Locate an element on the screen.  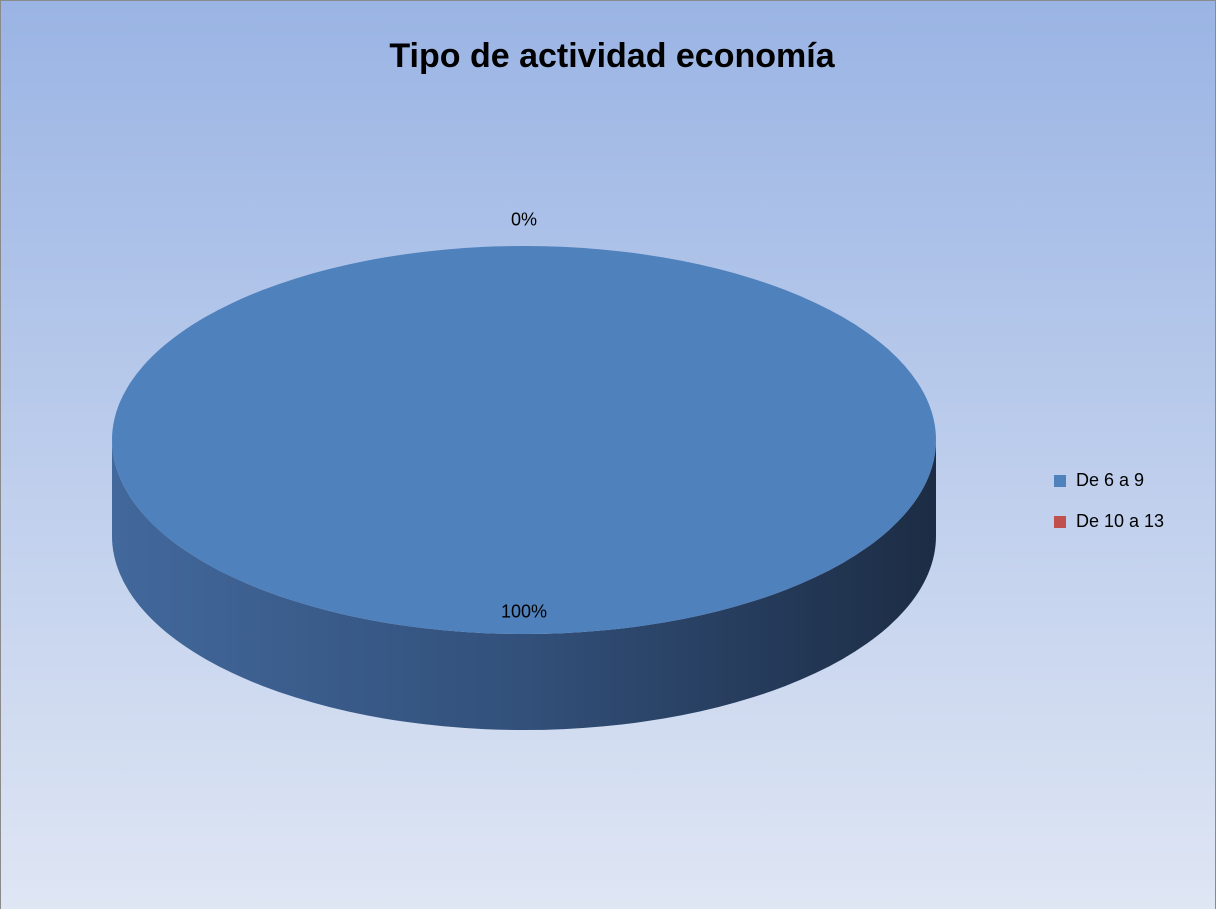
data-label: 0% is located at coordinates (524, 219).